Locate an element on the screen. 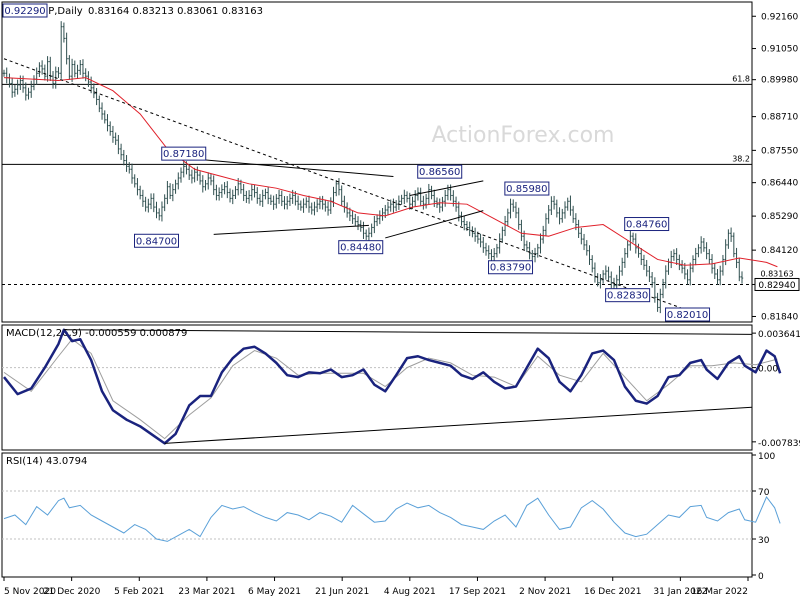 This screenshot has width=800, height=604. macd-y-tick-label: 0.003641 is located at coordinates (779, 335).